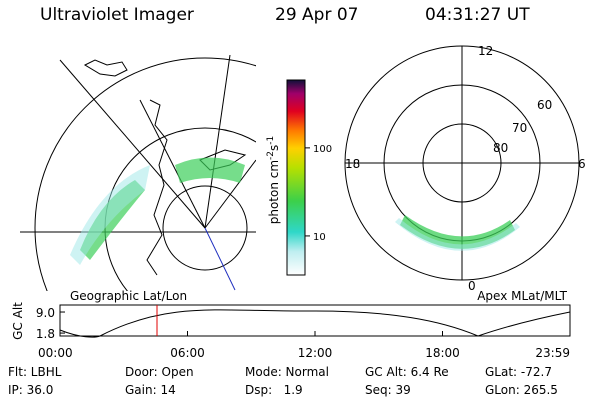  I want to click on unit: photon cm, so click(274, 192).